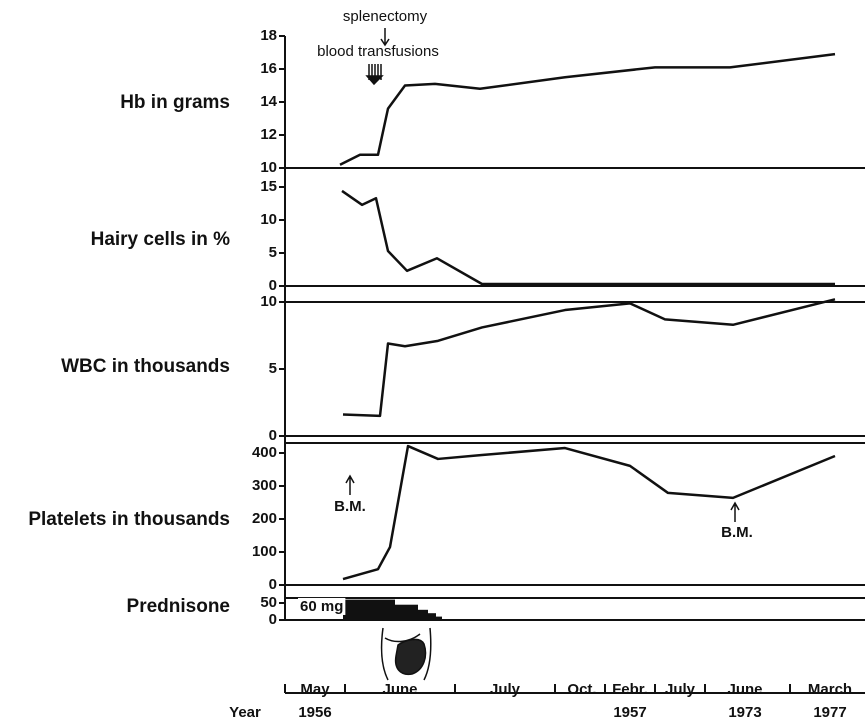  What do you see at coordinates (268, 101) in the screenshot?
I see `y-tick-label: 14` at bounding box center [268, 101].